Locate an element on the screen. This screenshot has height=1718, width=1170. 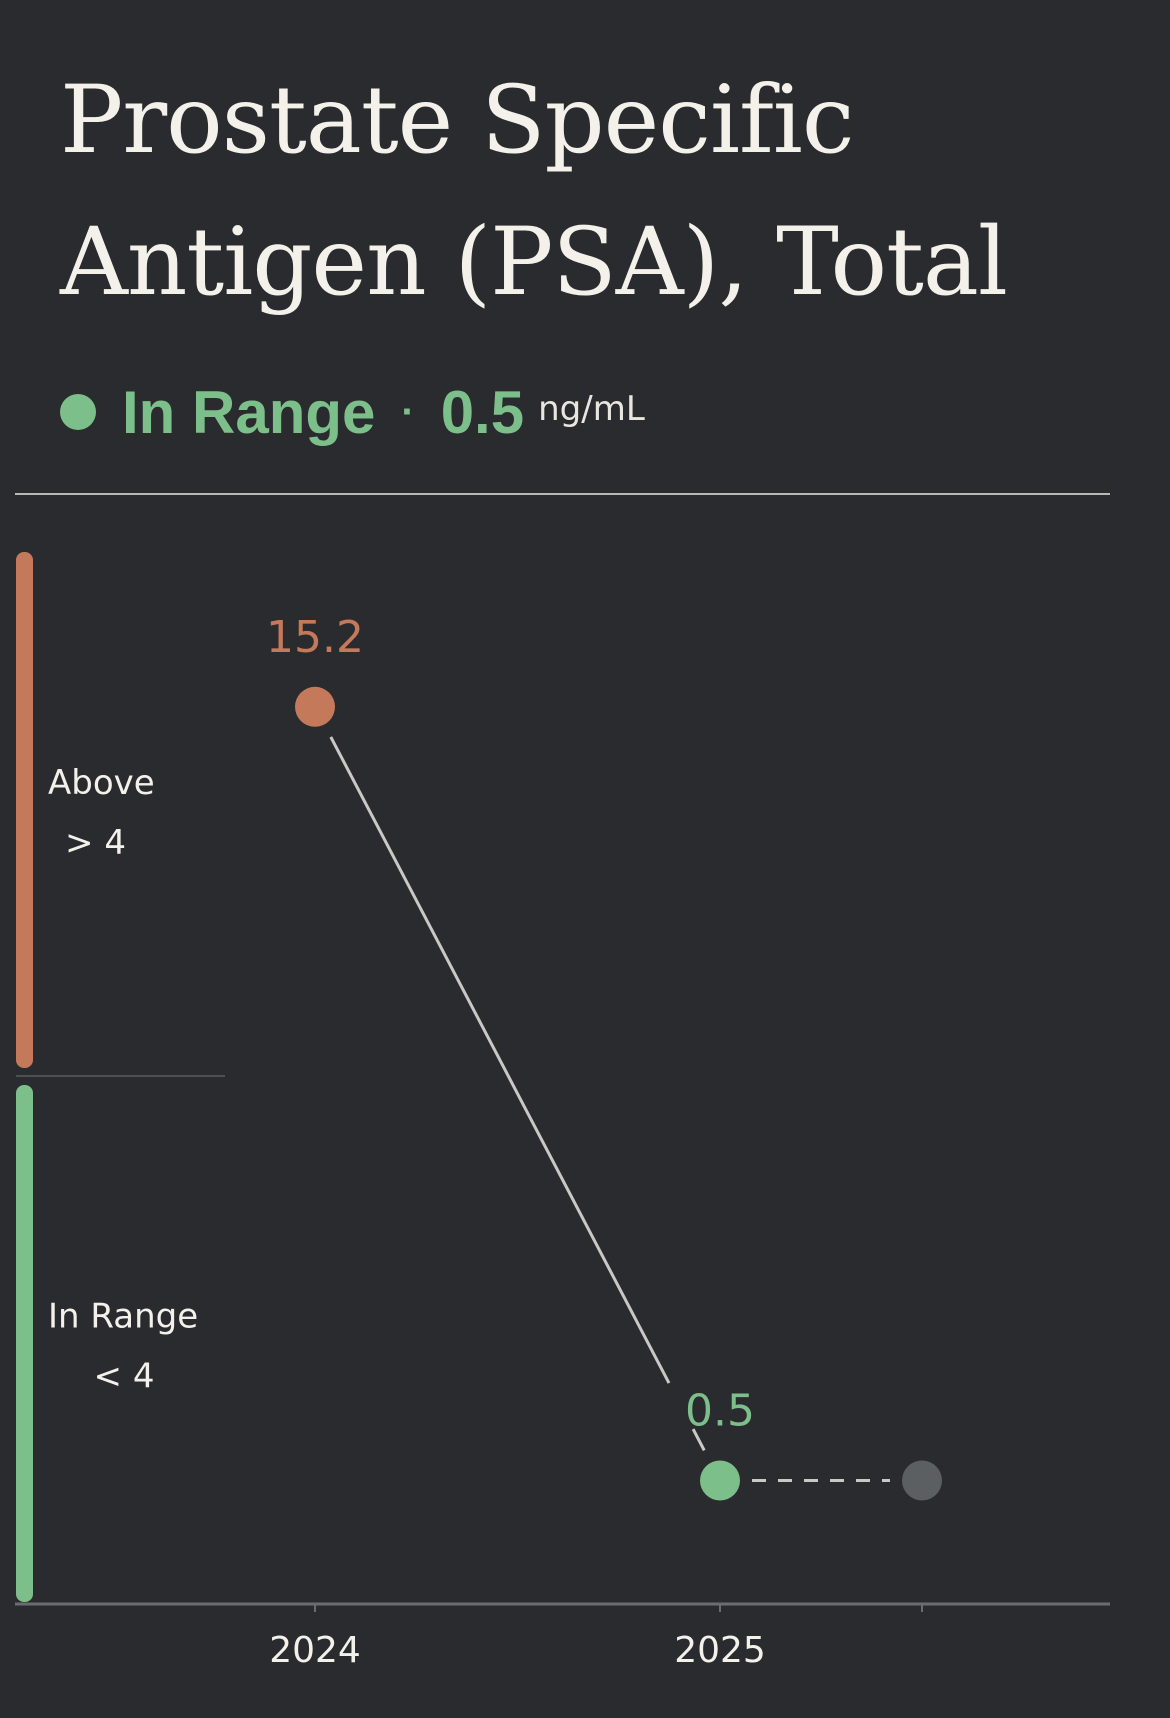
trend-line-tail is located at coordinates (698, 1440).